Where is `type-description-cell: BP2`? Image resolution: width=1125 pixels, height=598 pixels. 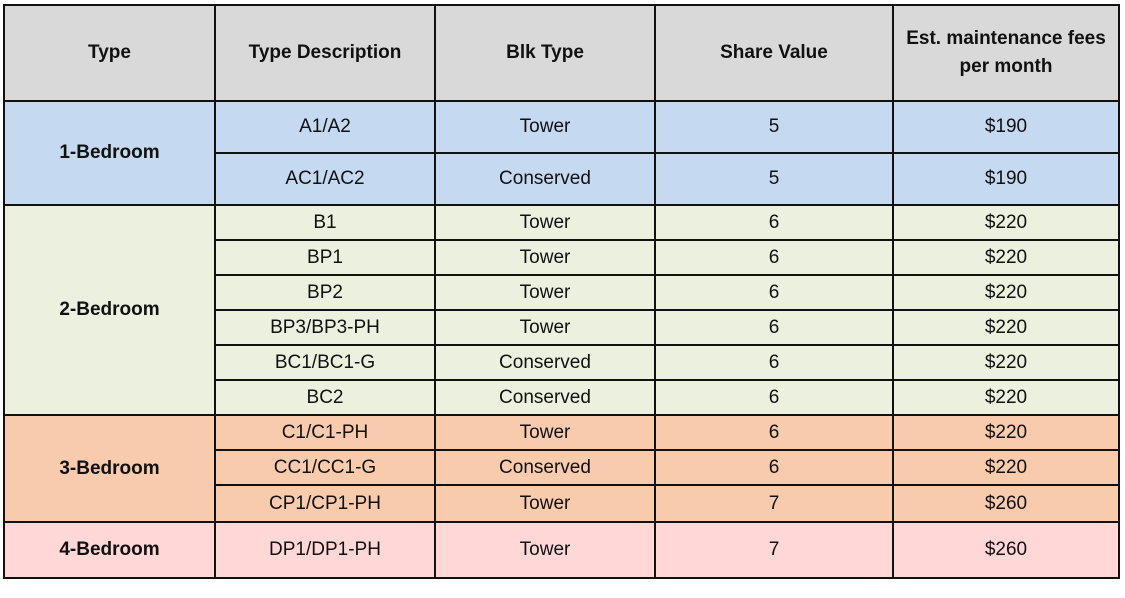
type-description-cell: BP2 is located at coordinates (325, 292).